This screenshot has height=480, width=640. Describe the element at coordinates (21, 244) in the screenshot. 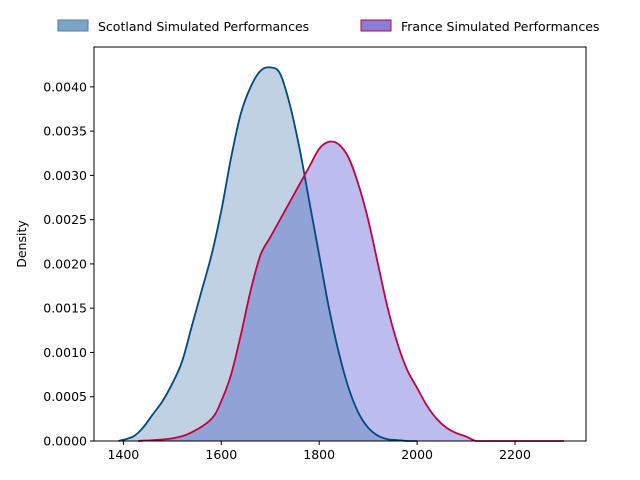

I see `y-axis-label: Density` at that location.